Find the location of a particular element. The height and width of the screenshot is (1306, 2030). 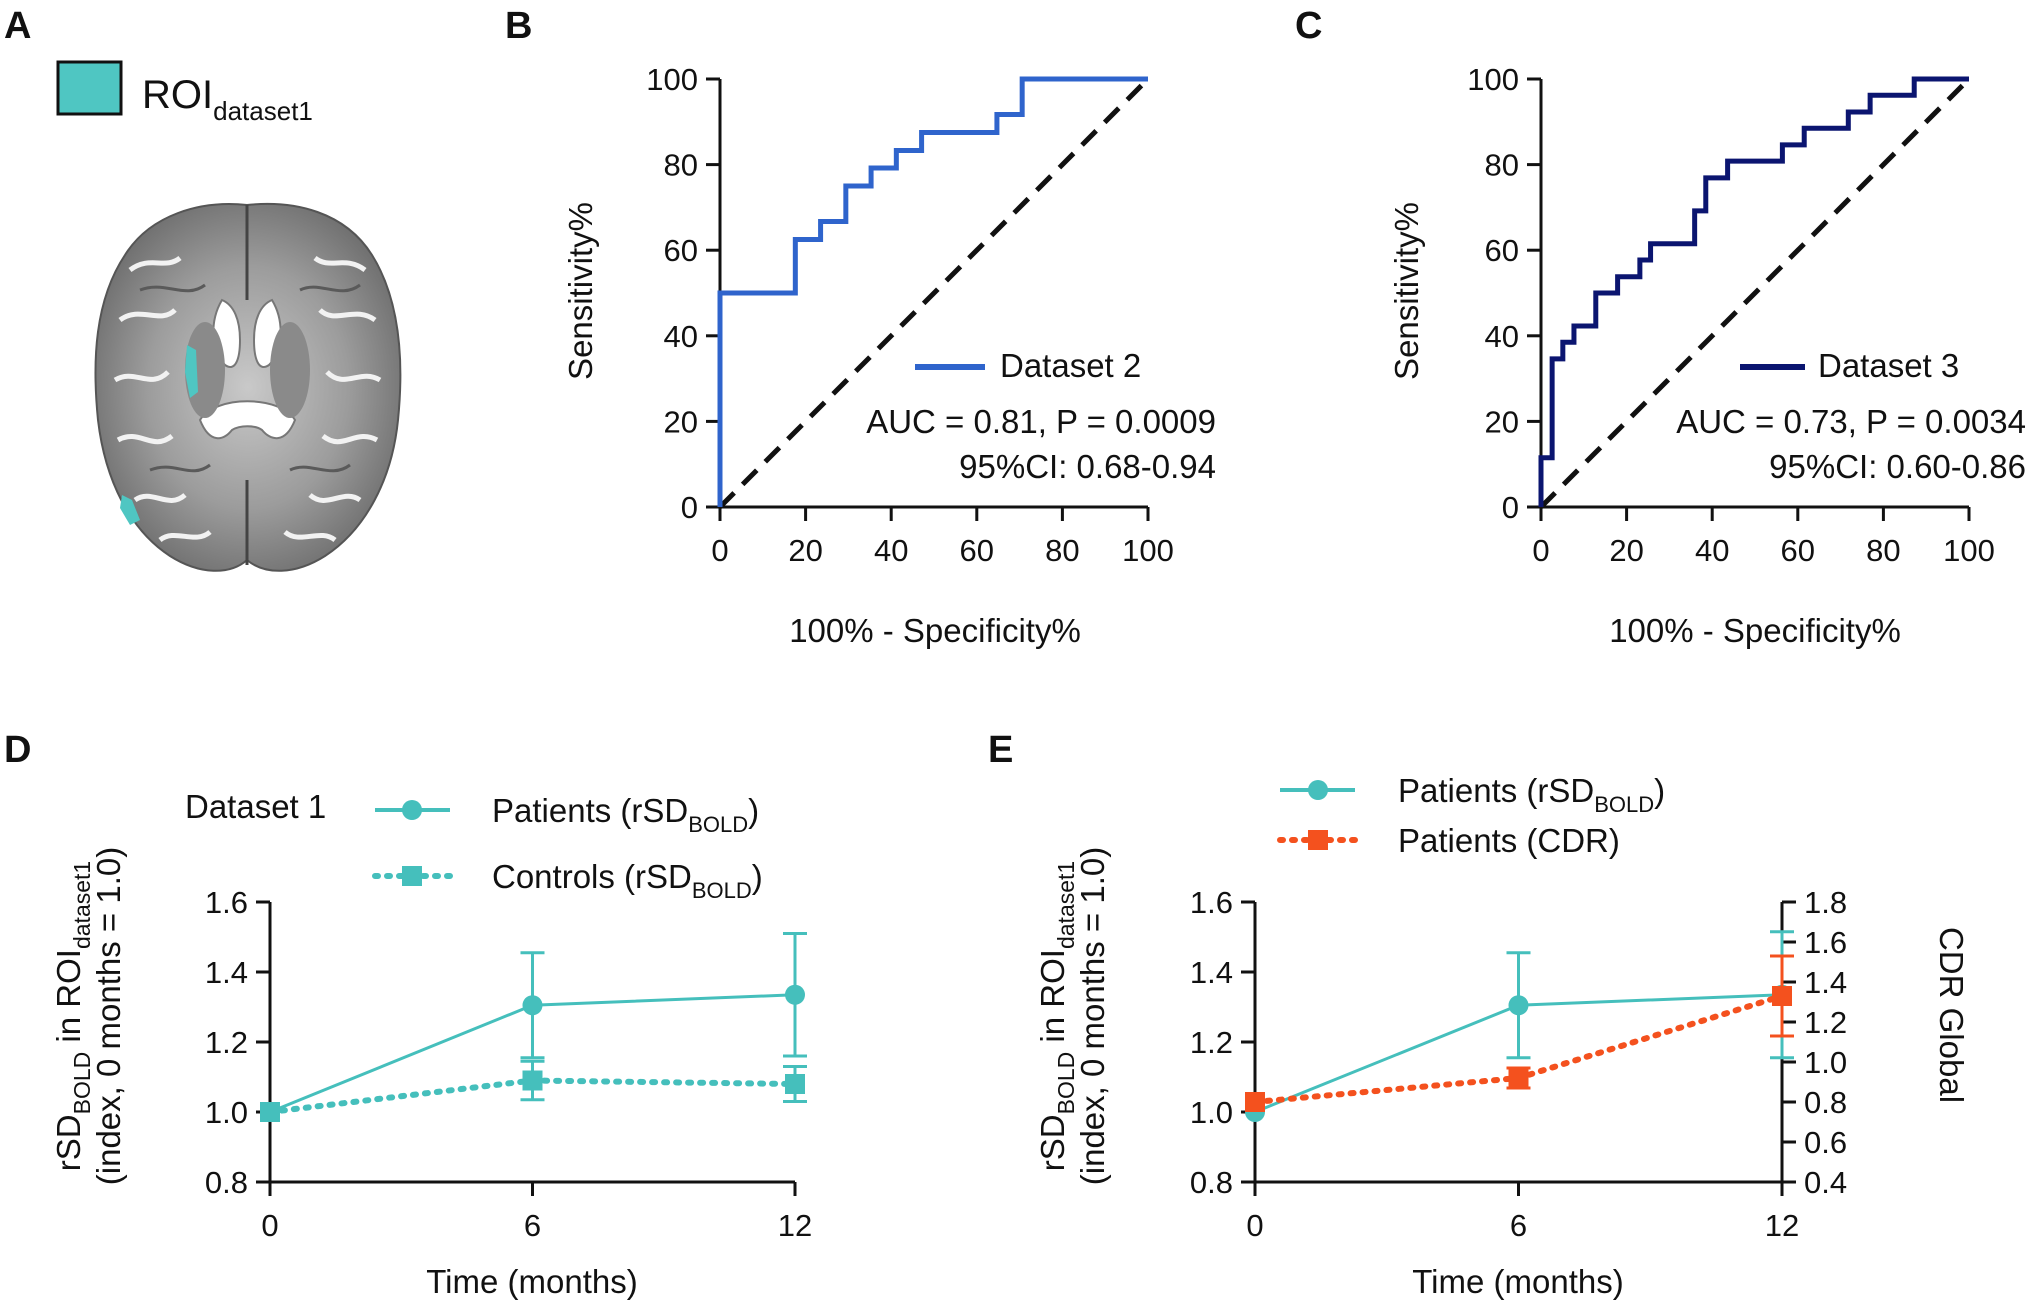

panel-letter-d: D is located at coordinates (17, 750).